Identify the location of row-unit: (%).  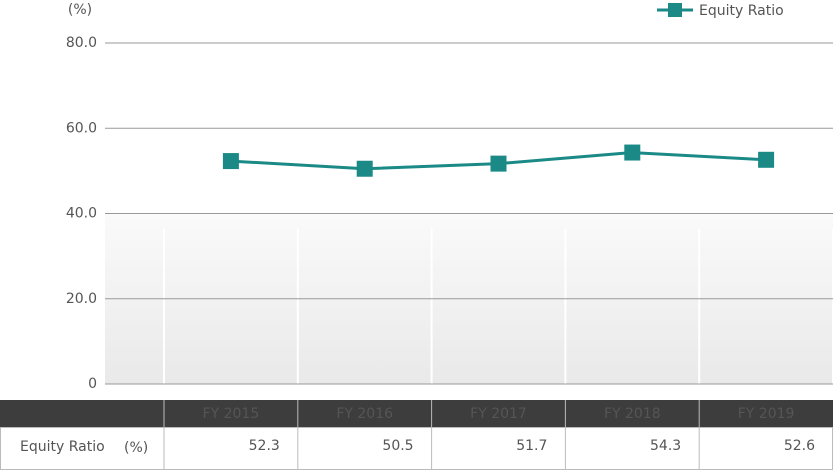
(136, 448).